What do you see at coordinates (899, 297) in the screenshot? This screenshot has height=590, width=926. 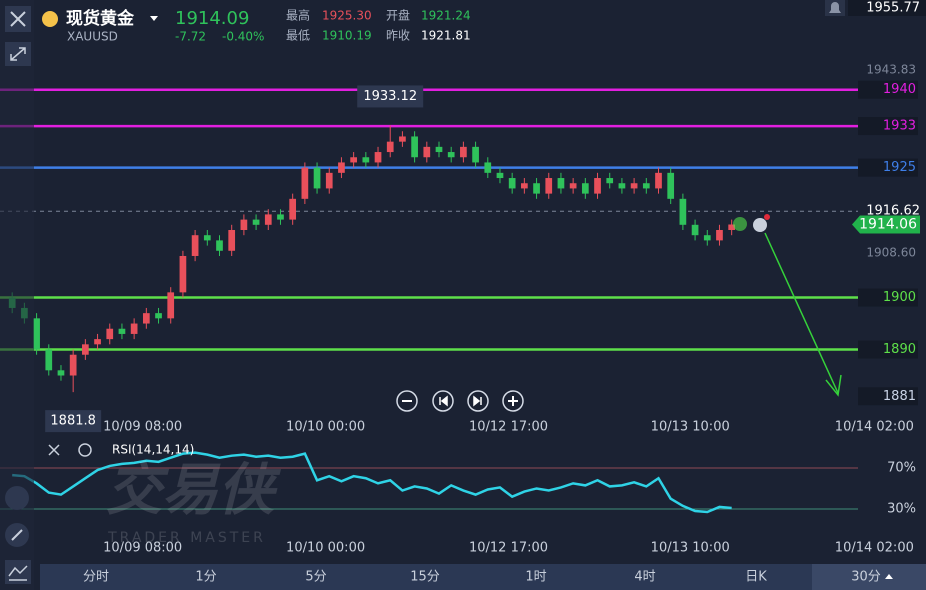 I see `level-label: 1900` at bounding box center [899, 297].